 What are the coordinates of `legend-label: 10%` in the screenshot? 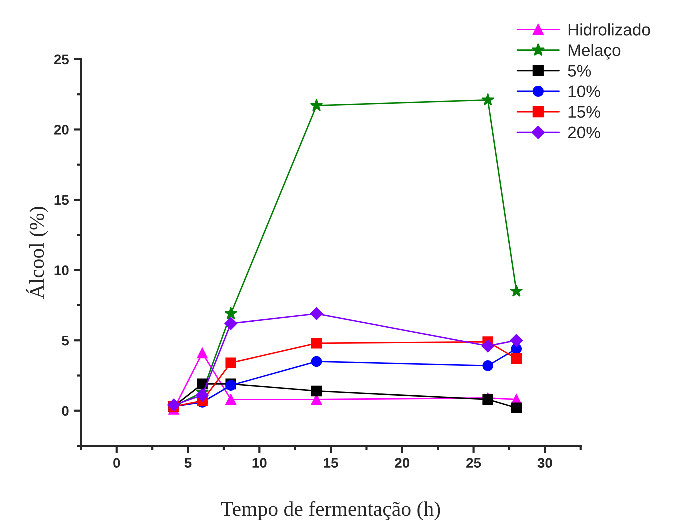 It's located at (584, 92).